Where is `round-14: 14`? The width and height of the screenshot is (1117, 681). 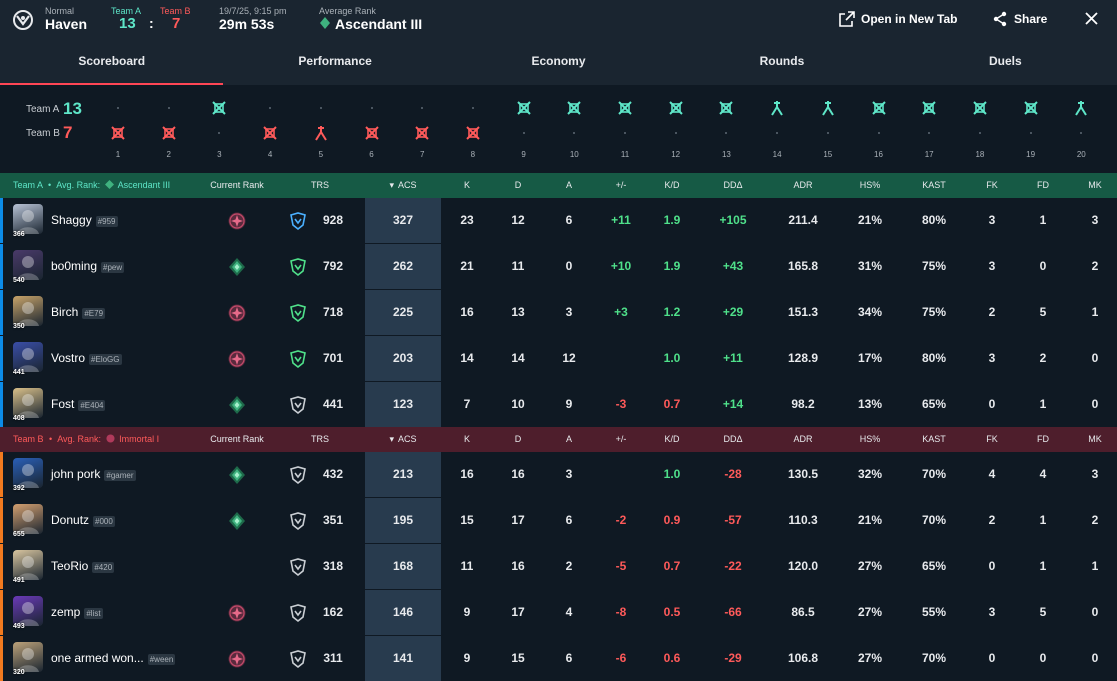
round-14: 14 is located at coordinates (777, 122).